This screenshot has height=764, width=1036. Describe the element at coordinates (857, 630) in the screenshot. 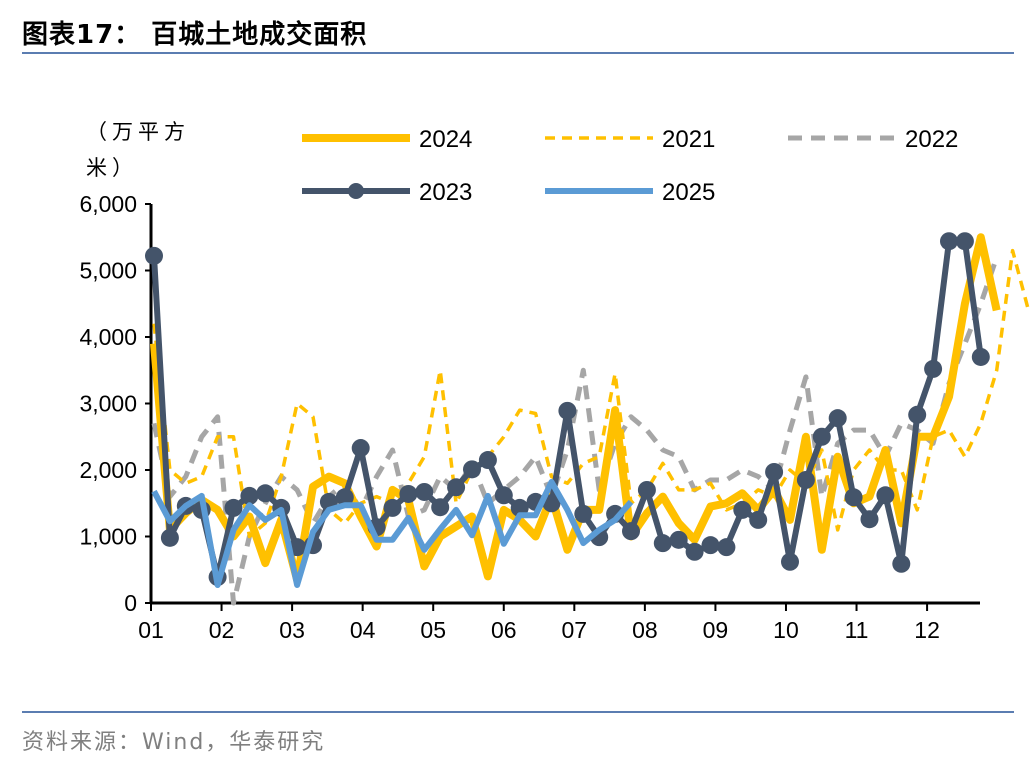

I see `x-tick-label: 11` at that location.